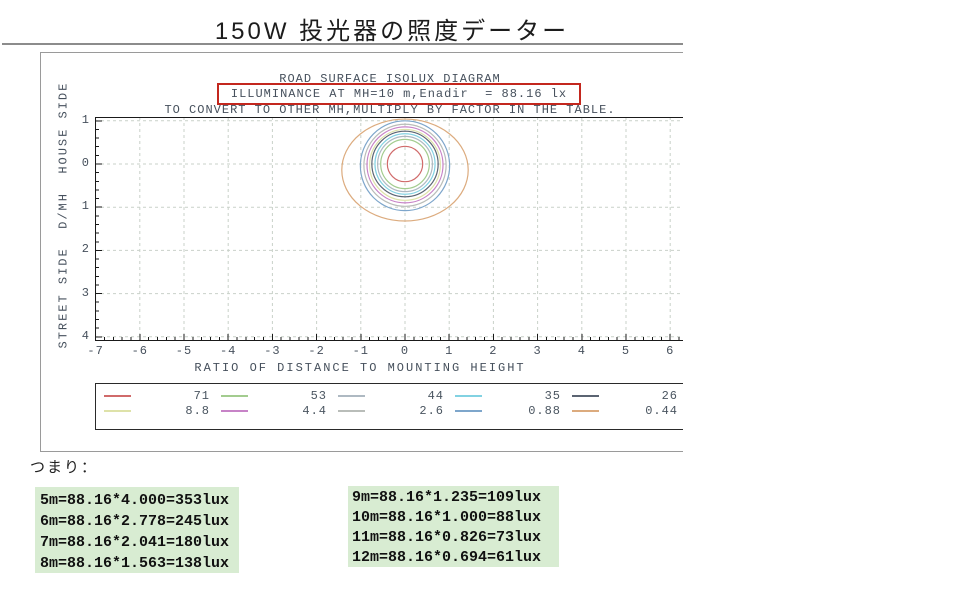  I want to click on calc-line: 8m=88.16*1.563=138lux, so click(135, 563).